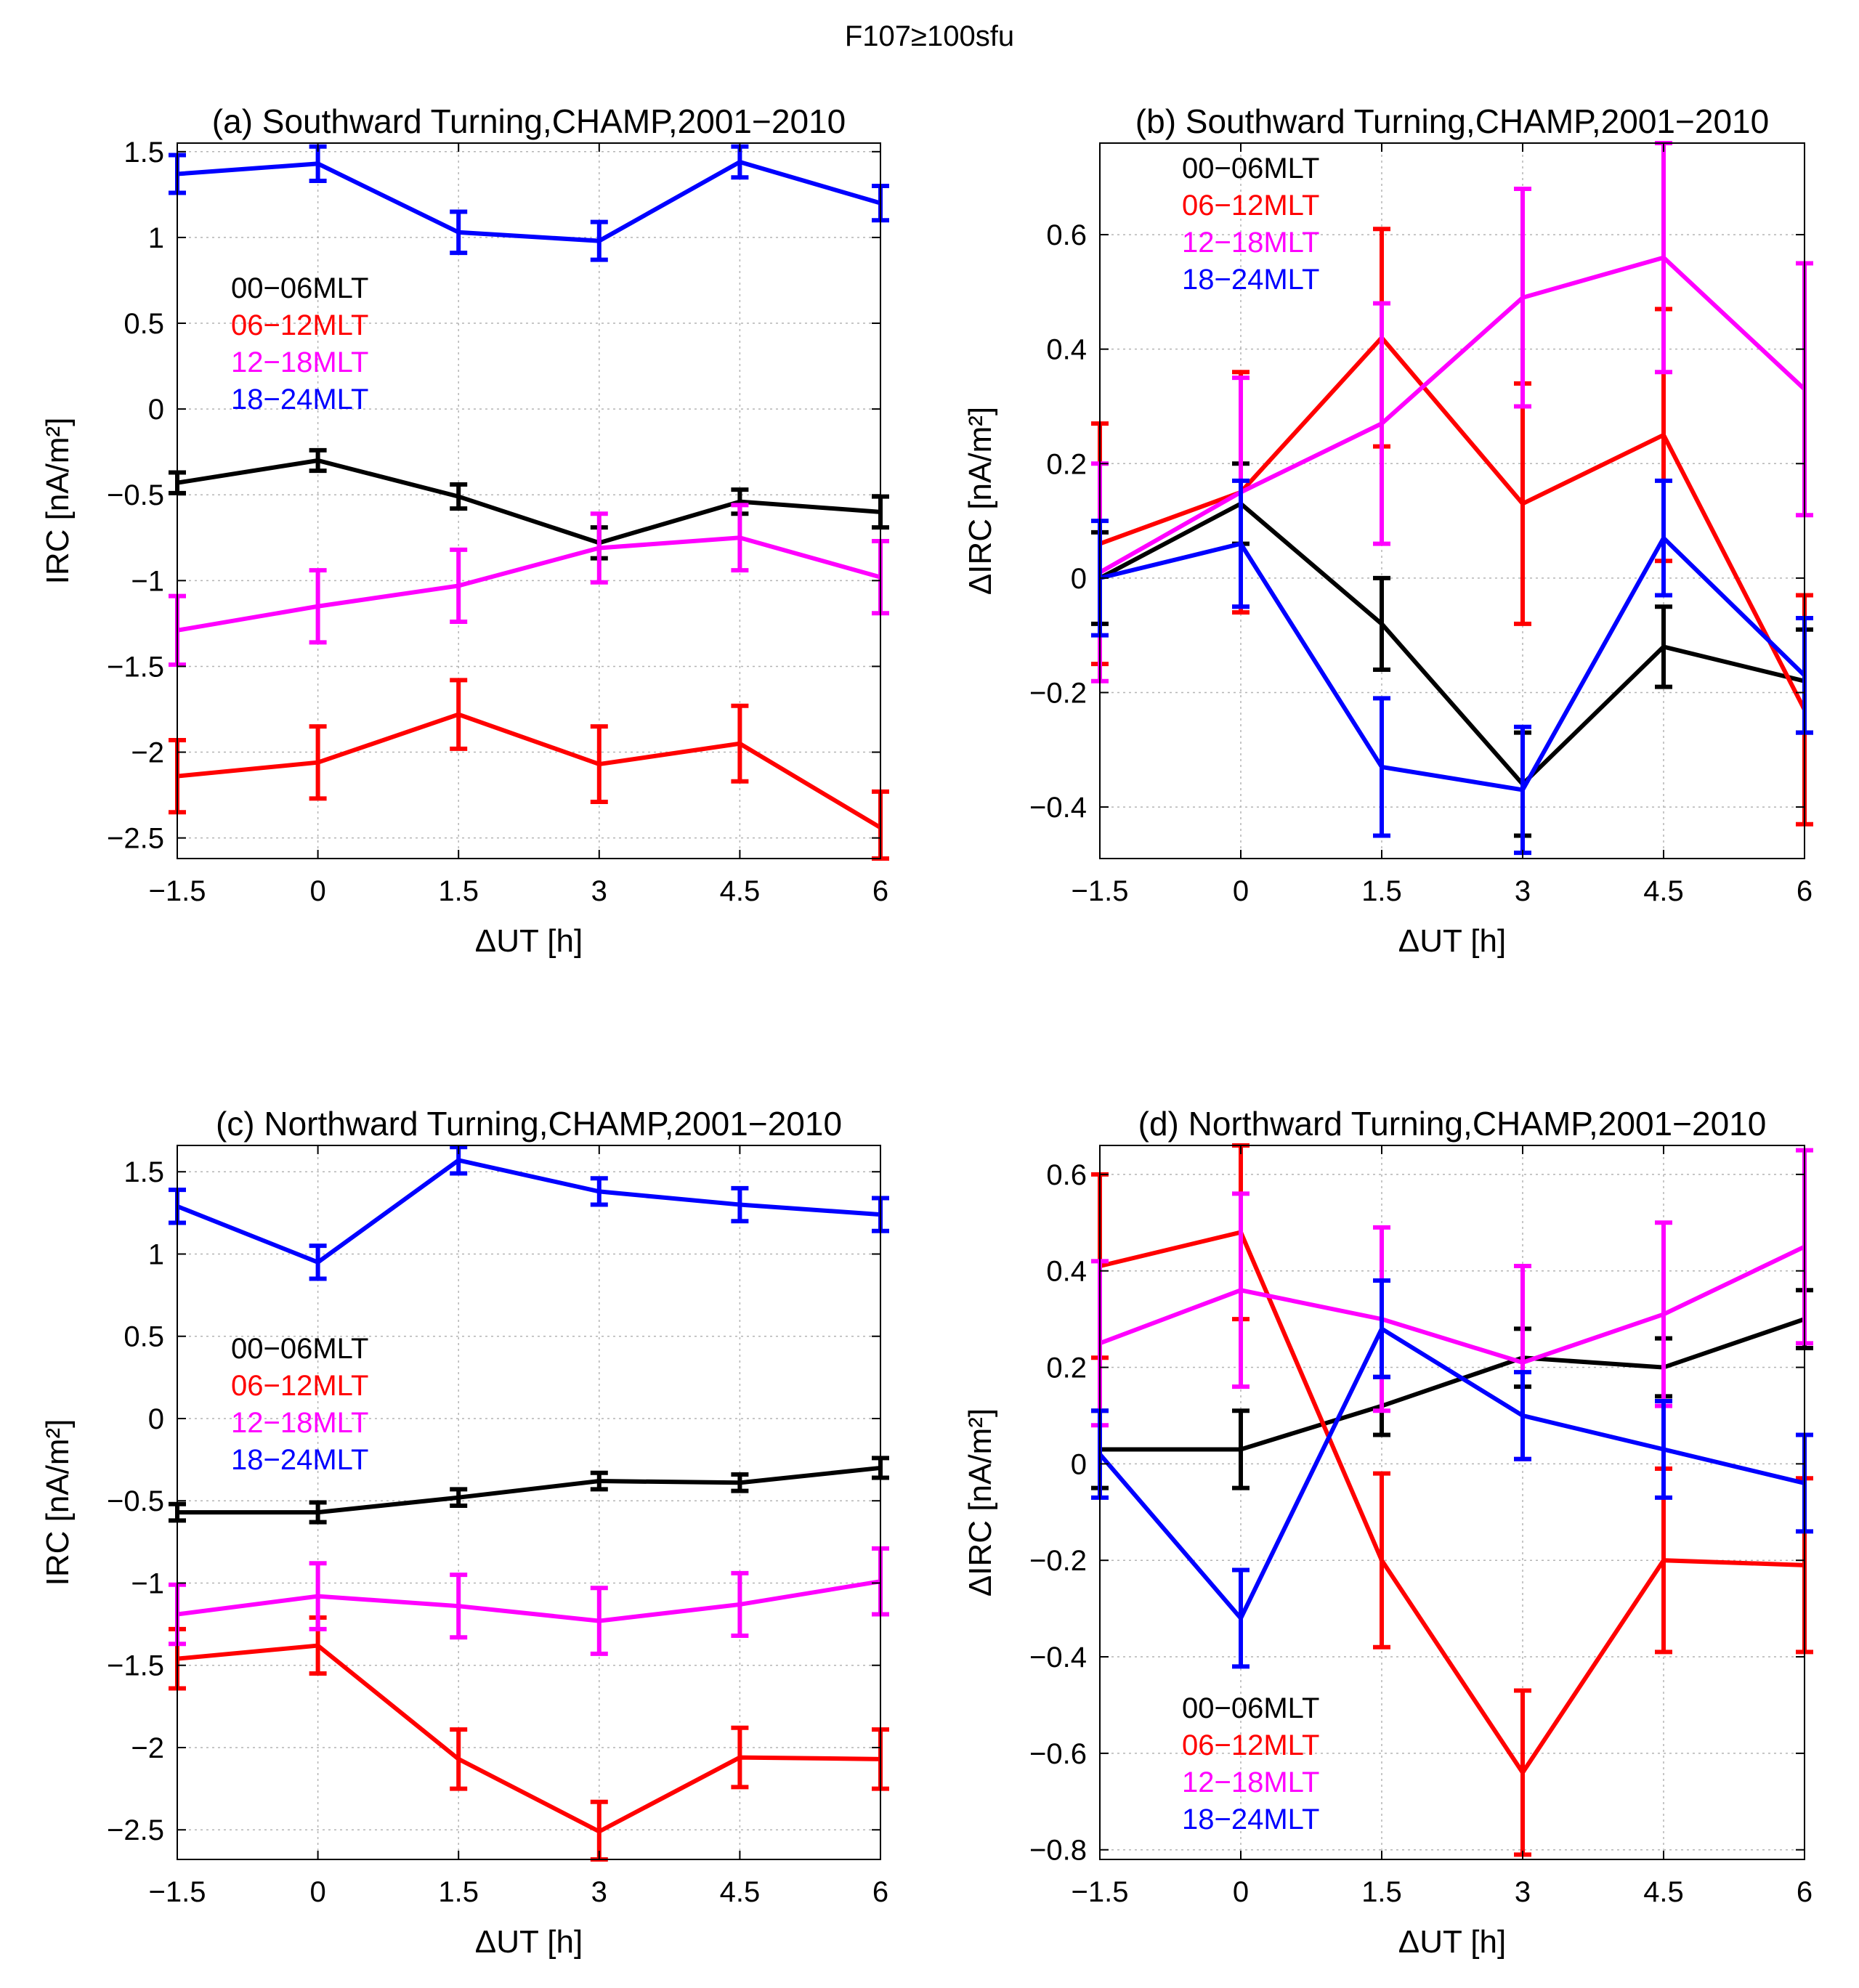  Describe the element at coordinates (1058, 1657) in the screenshot. I see `y-tick-label: −0.4` at that location.